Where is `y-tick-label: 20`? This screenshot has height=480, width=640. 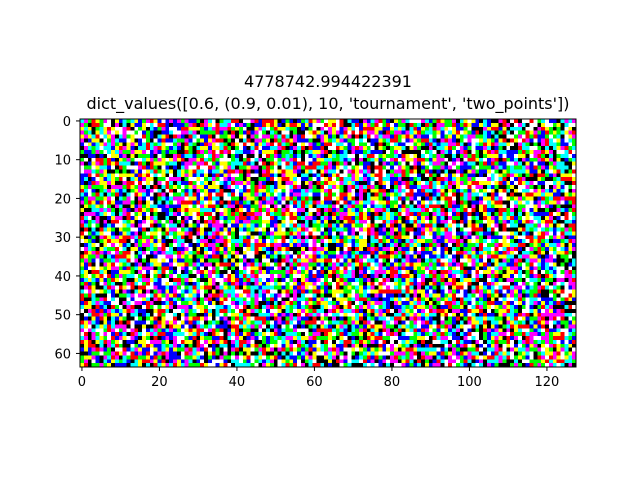 y-tick-label: 20 is located at coordinates (62, 199).